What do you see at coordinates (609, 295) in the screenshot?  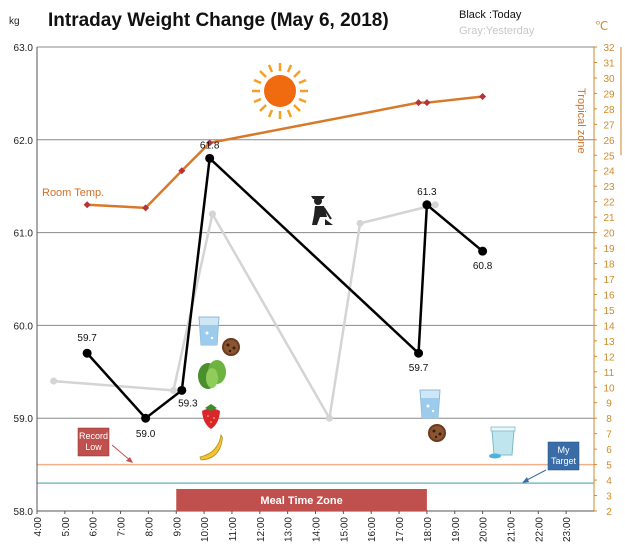 I see `y2-tick-label: 16` at bounding box center [609, 295].